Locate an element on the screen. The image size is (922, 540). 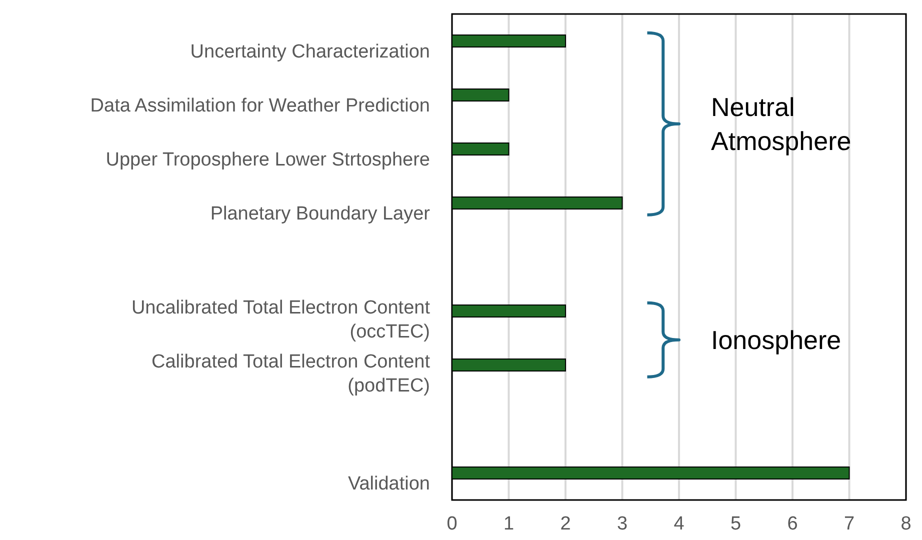
x-tick-label: 4 is located at coordinates (679, 523).